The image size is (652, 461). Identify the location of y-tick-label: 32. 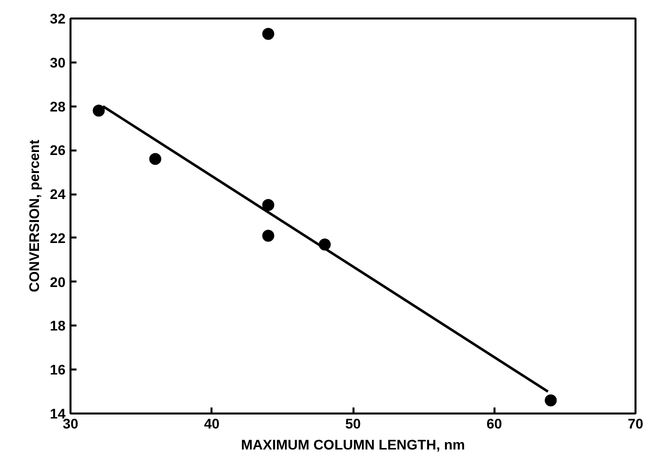
(58, 18).